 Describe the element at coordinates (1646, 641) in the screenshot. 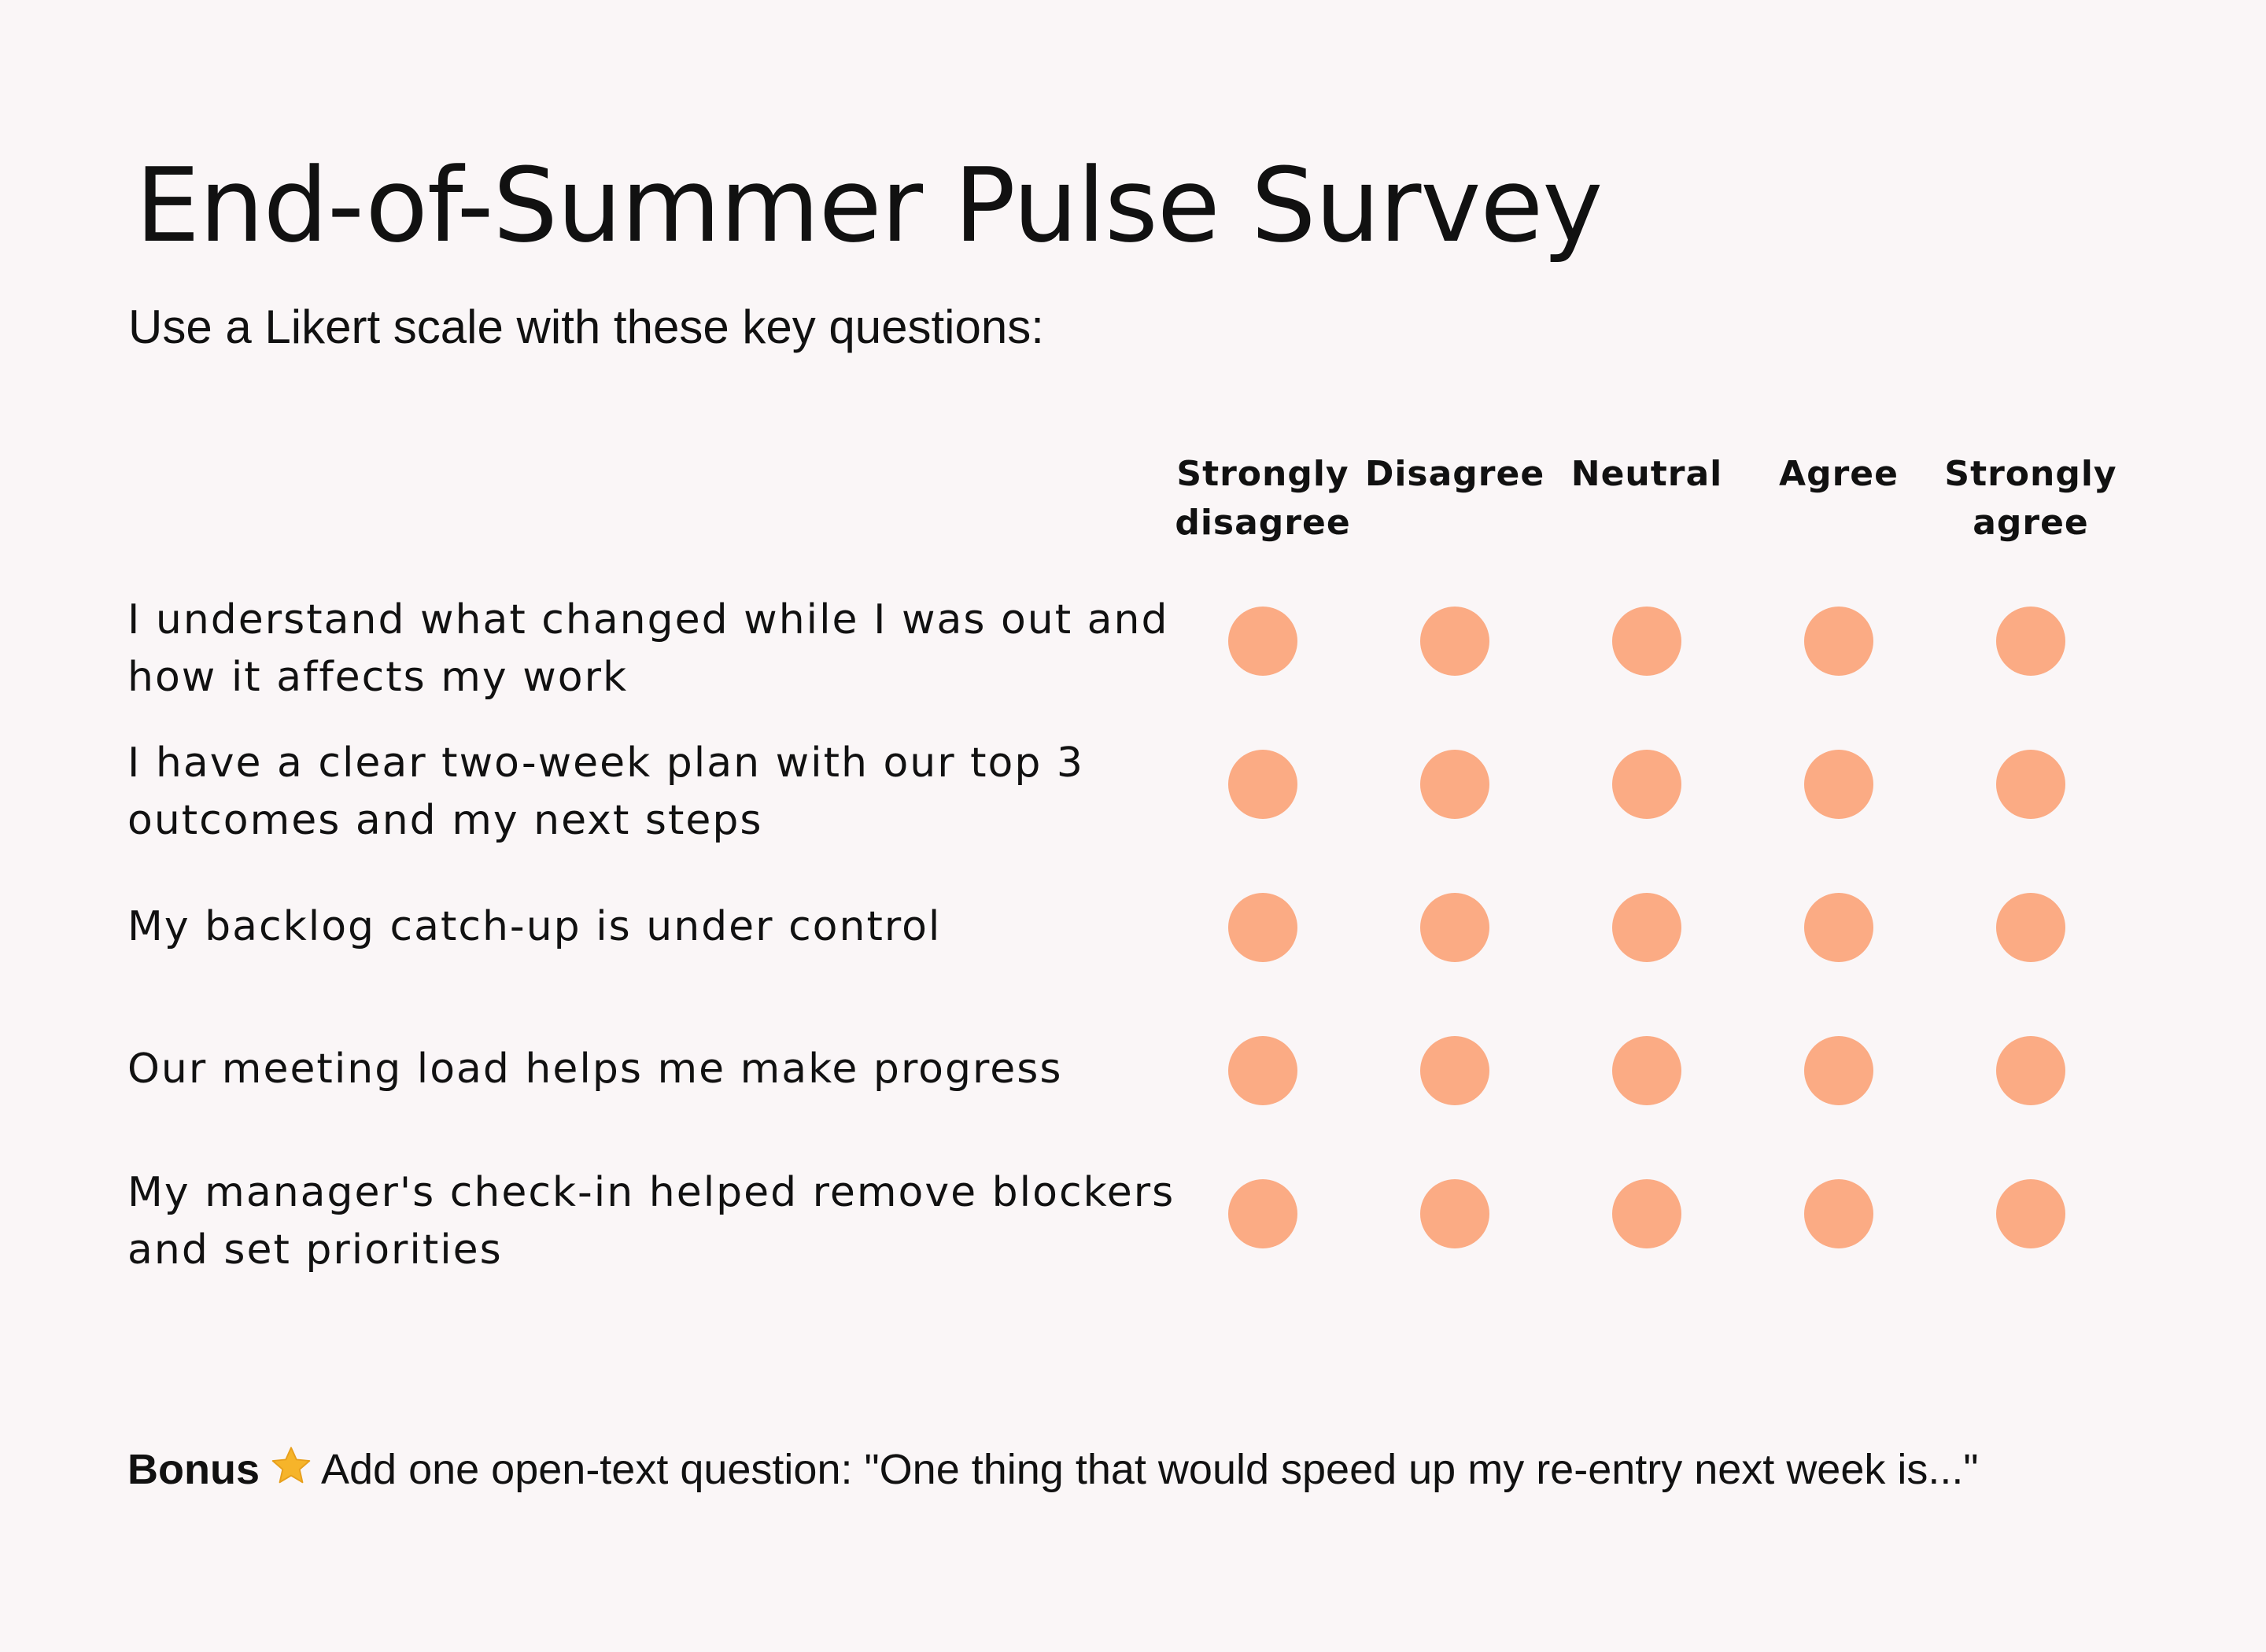

I see `likert-option-q1-neutral` at that location.